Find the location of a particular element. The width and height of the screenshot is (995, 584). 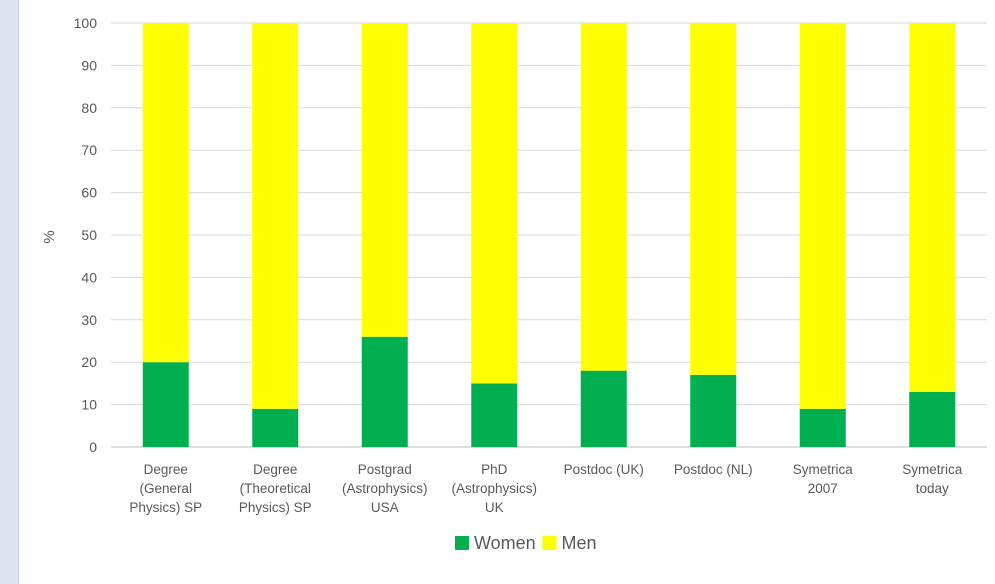

y-tick-label: 40 is located at coordinates (89, 277).